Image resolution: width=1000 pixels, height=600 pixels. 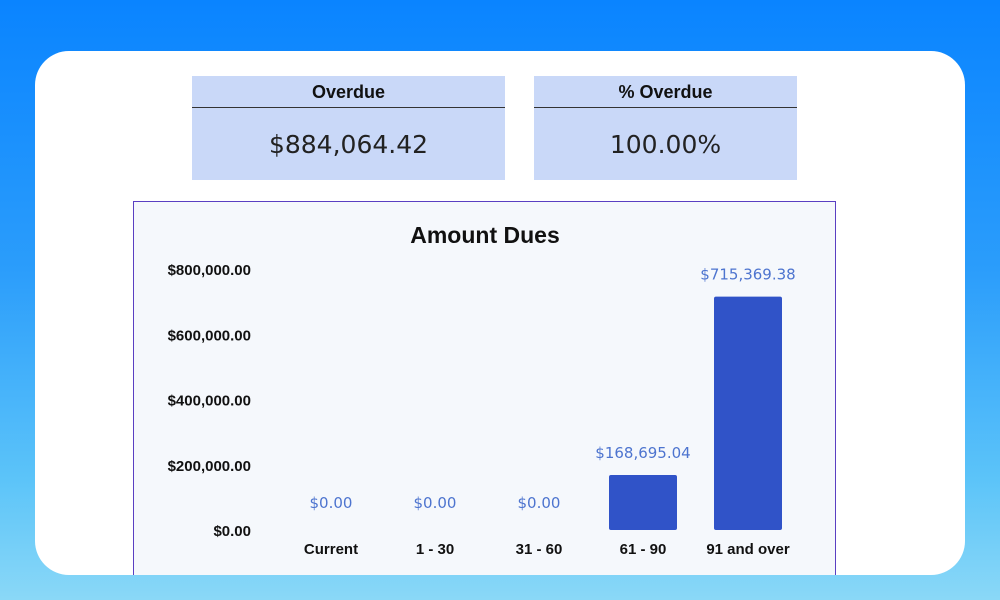 I want to click on x-category-label: 91 and over, so click(x=748, y=549).